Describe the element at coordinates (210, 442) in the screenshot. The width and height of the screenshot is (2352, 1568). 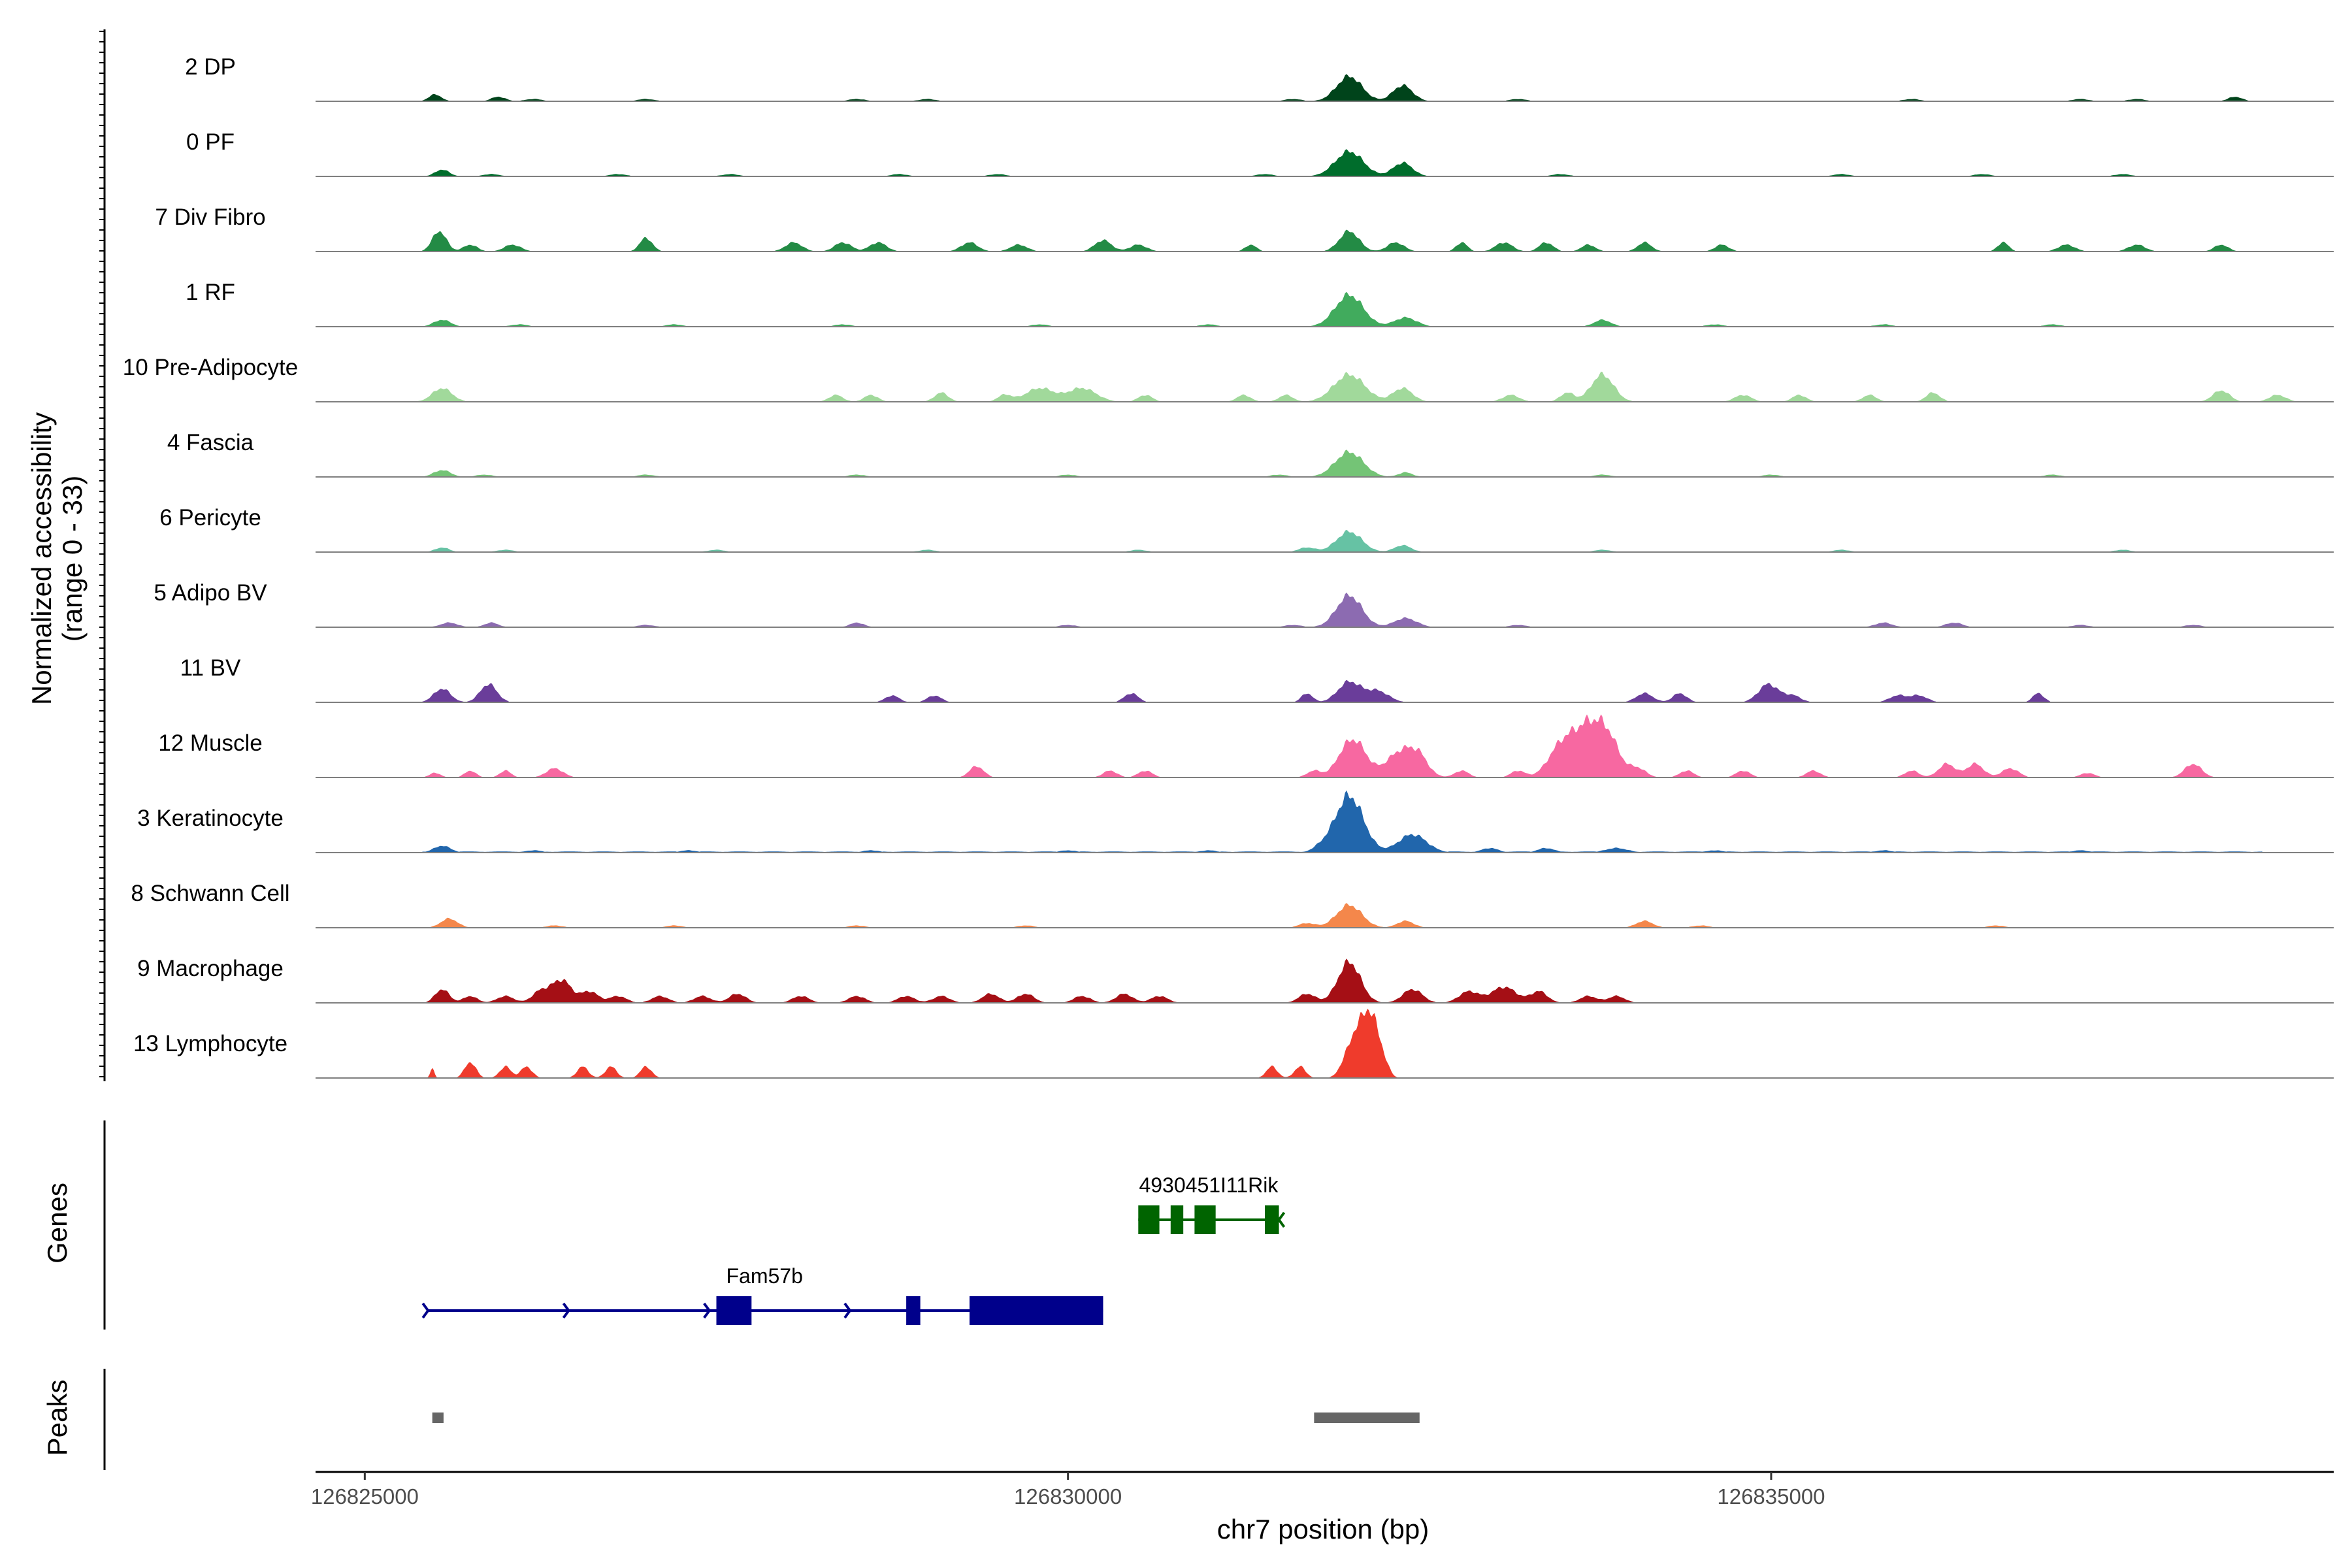
I see `track-label: 4 Fascia` at that location.